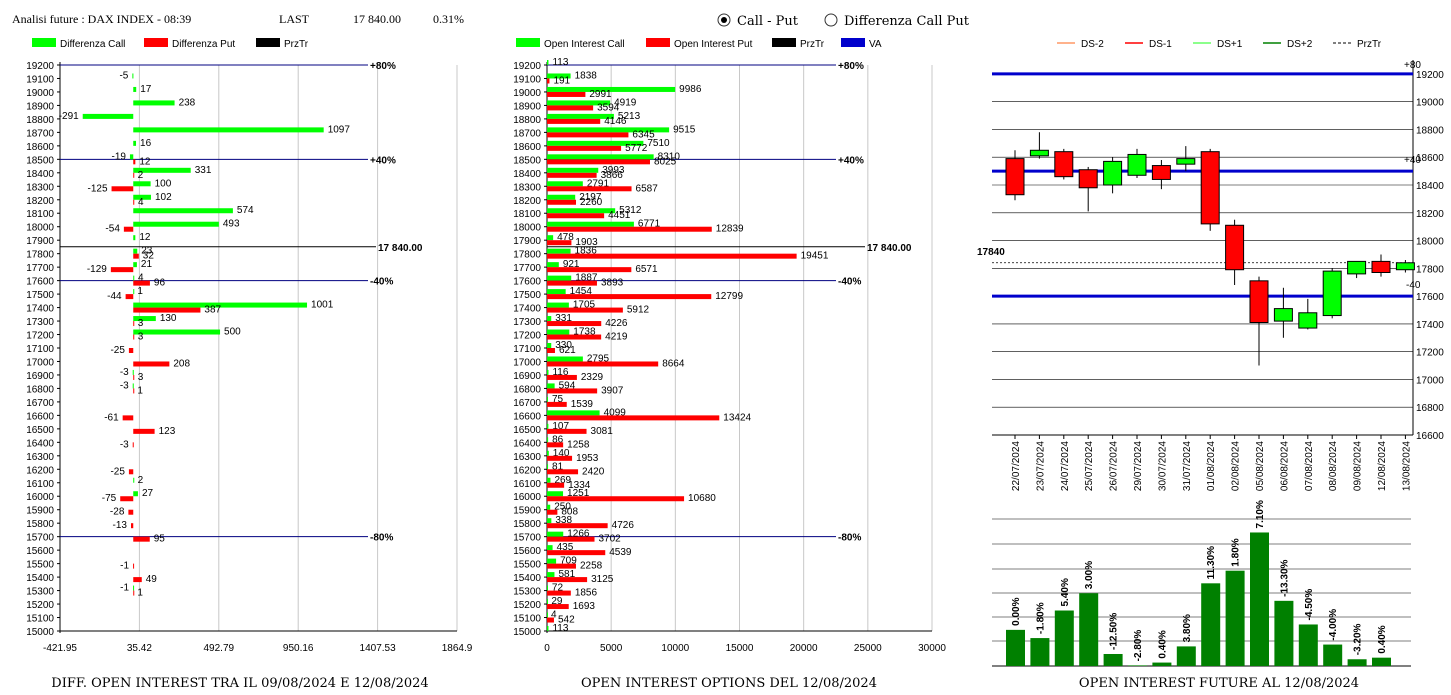 Image resolution: width=1451 pixels, height=695 pixels. What do you see at coordinates (565, 237) in the screenshot?
I see `oi-bar-label-call-17900: 478` at bounding box center [565, 237].